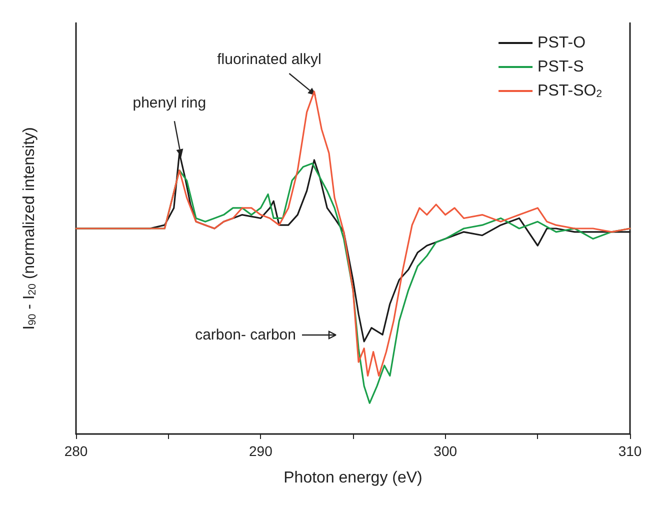  What do you see at coordinates (562, 43) in the screenshot?
I see `legend-label: PST-O` at bounding box center [562, 43].